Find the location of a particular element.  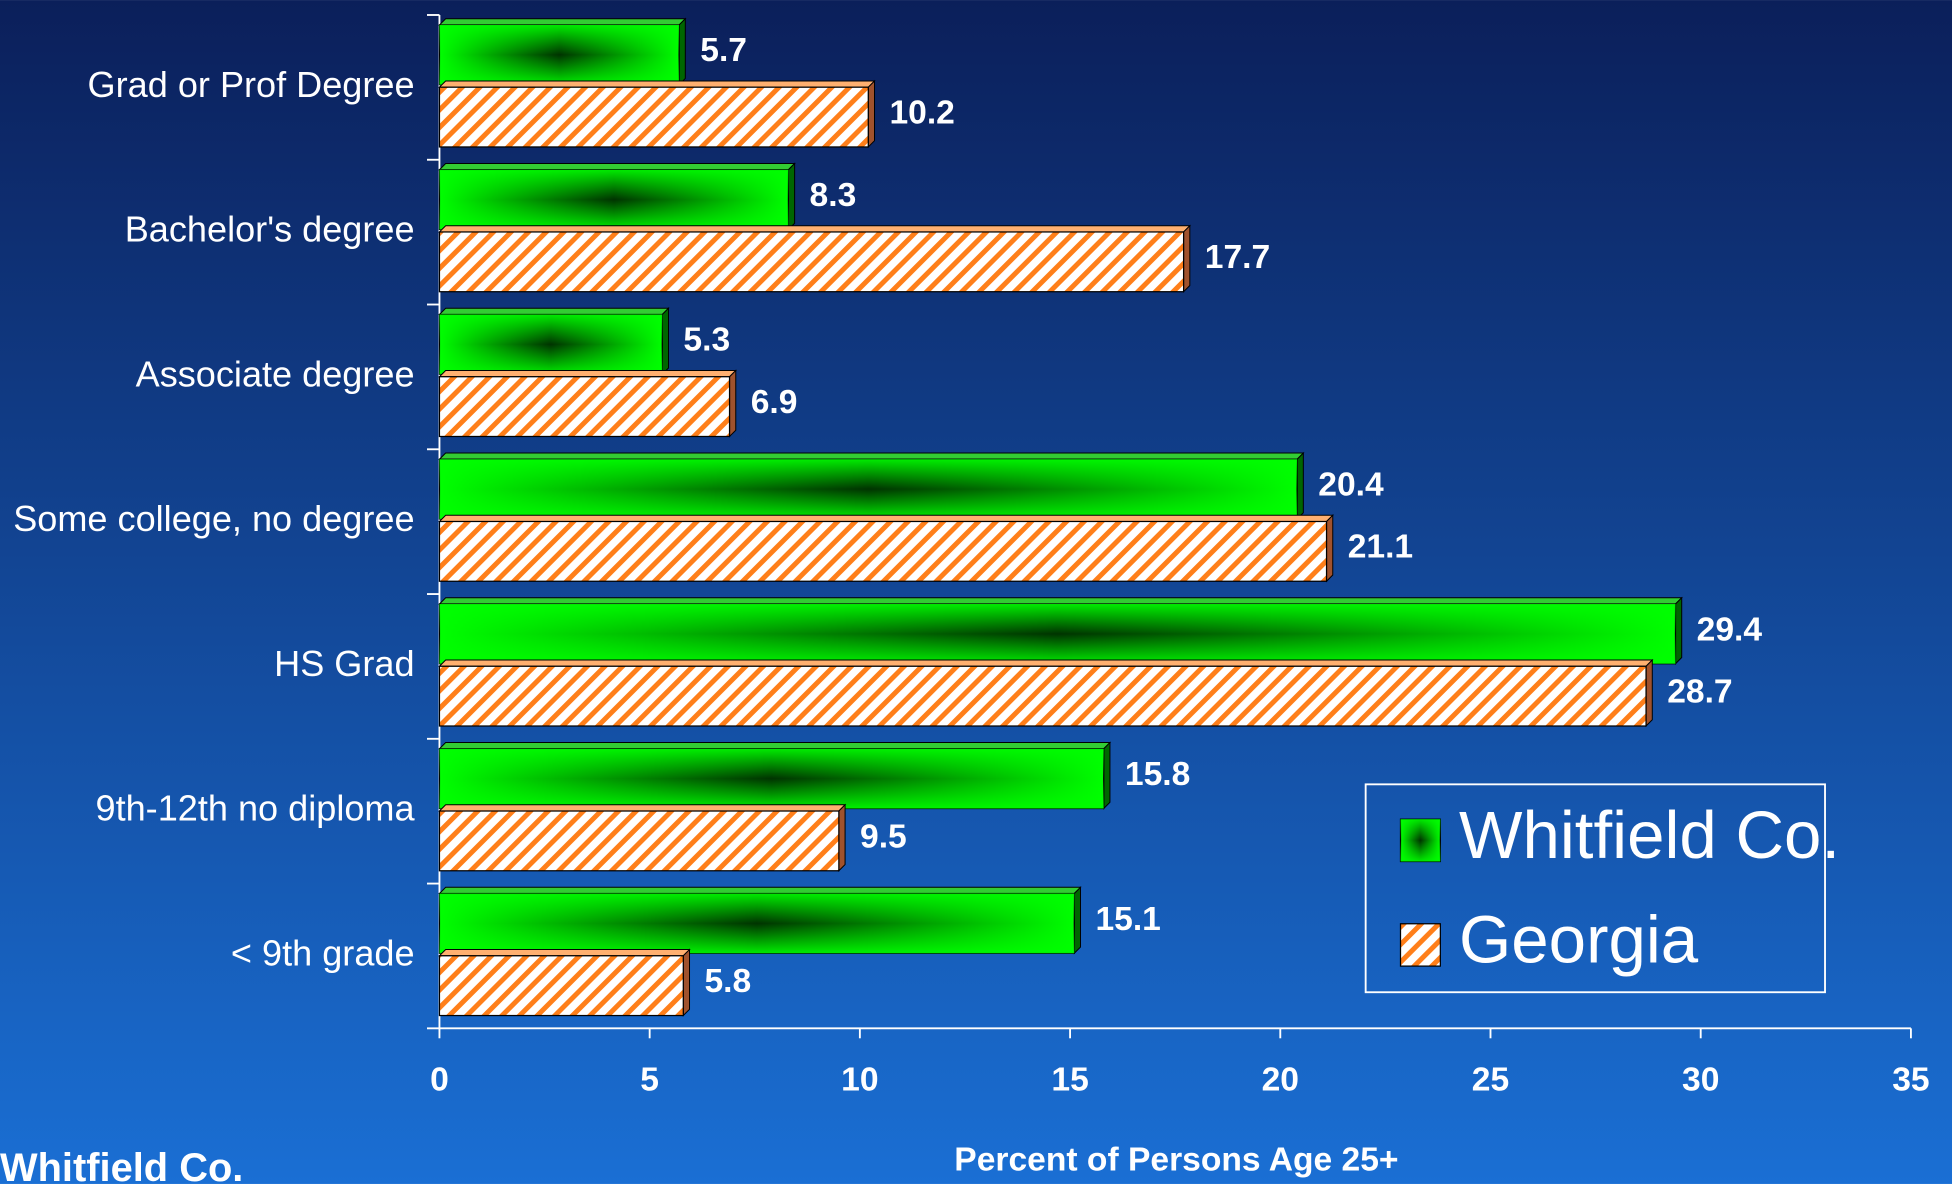

value-label: 9.5 is located at coordinates (883, 836).